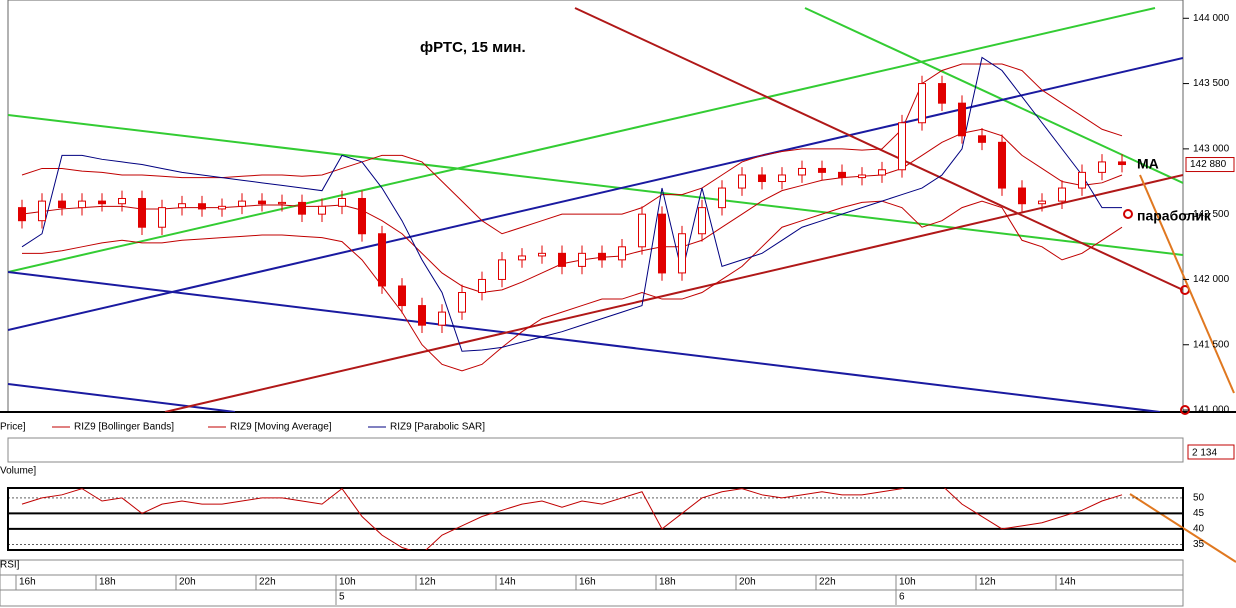 Image resolution: width=1236 pixels, height=608 pixels. Describe the element at coordinates (1208, 164) in the screenshot. I see `last-price-label: 142 880` at that location.